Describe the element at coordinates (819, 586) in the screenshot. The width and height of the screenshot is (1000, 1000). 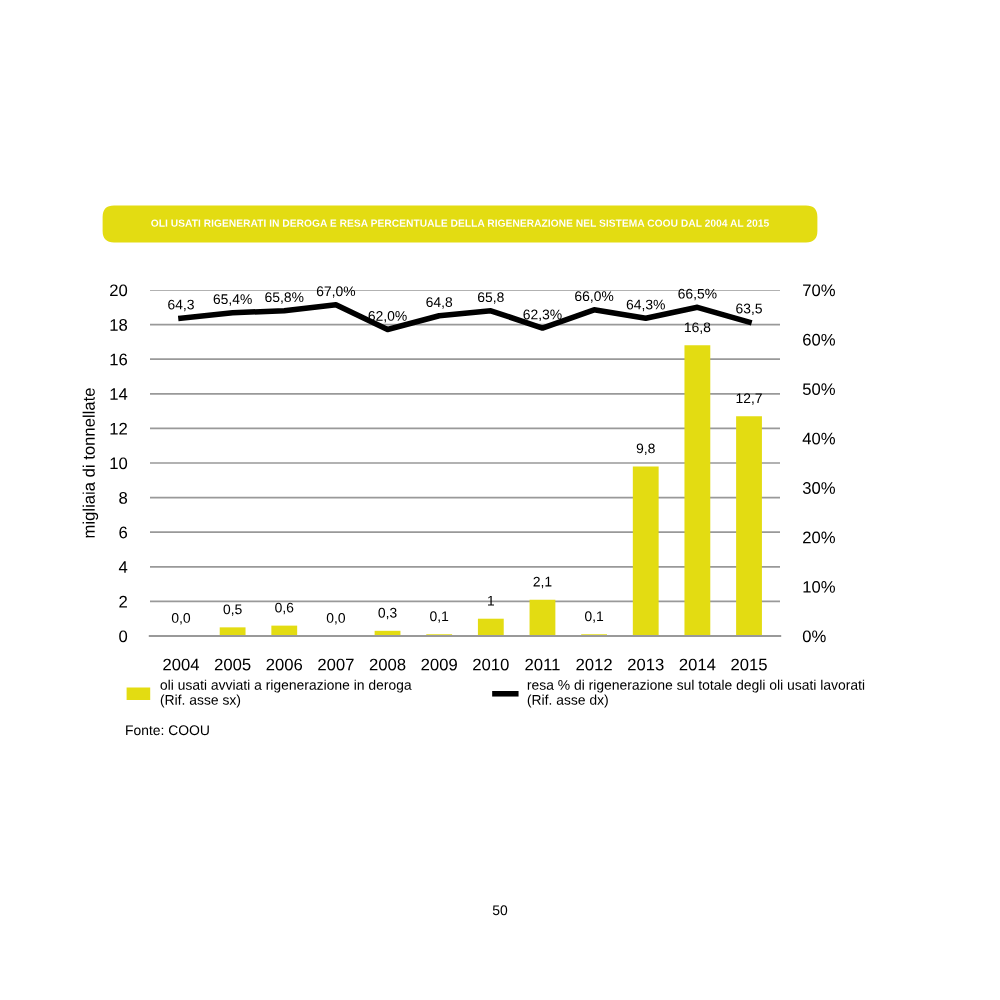
I see `y2-tick-label: 10%` at that location.